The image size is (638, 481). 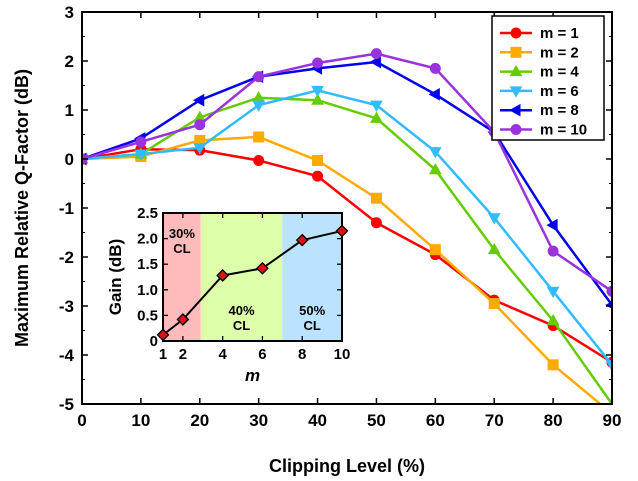 I want to click on inset-x-tick-label: 8, so click(x=302, y=354).